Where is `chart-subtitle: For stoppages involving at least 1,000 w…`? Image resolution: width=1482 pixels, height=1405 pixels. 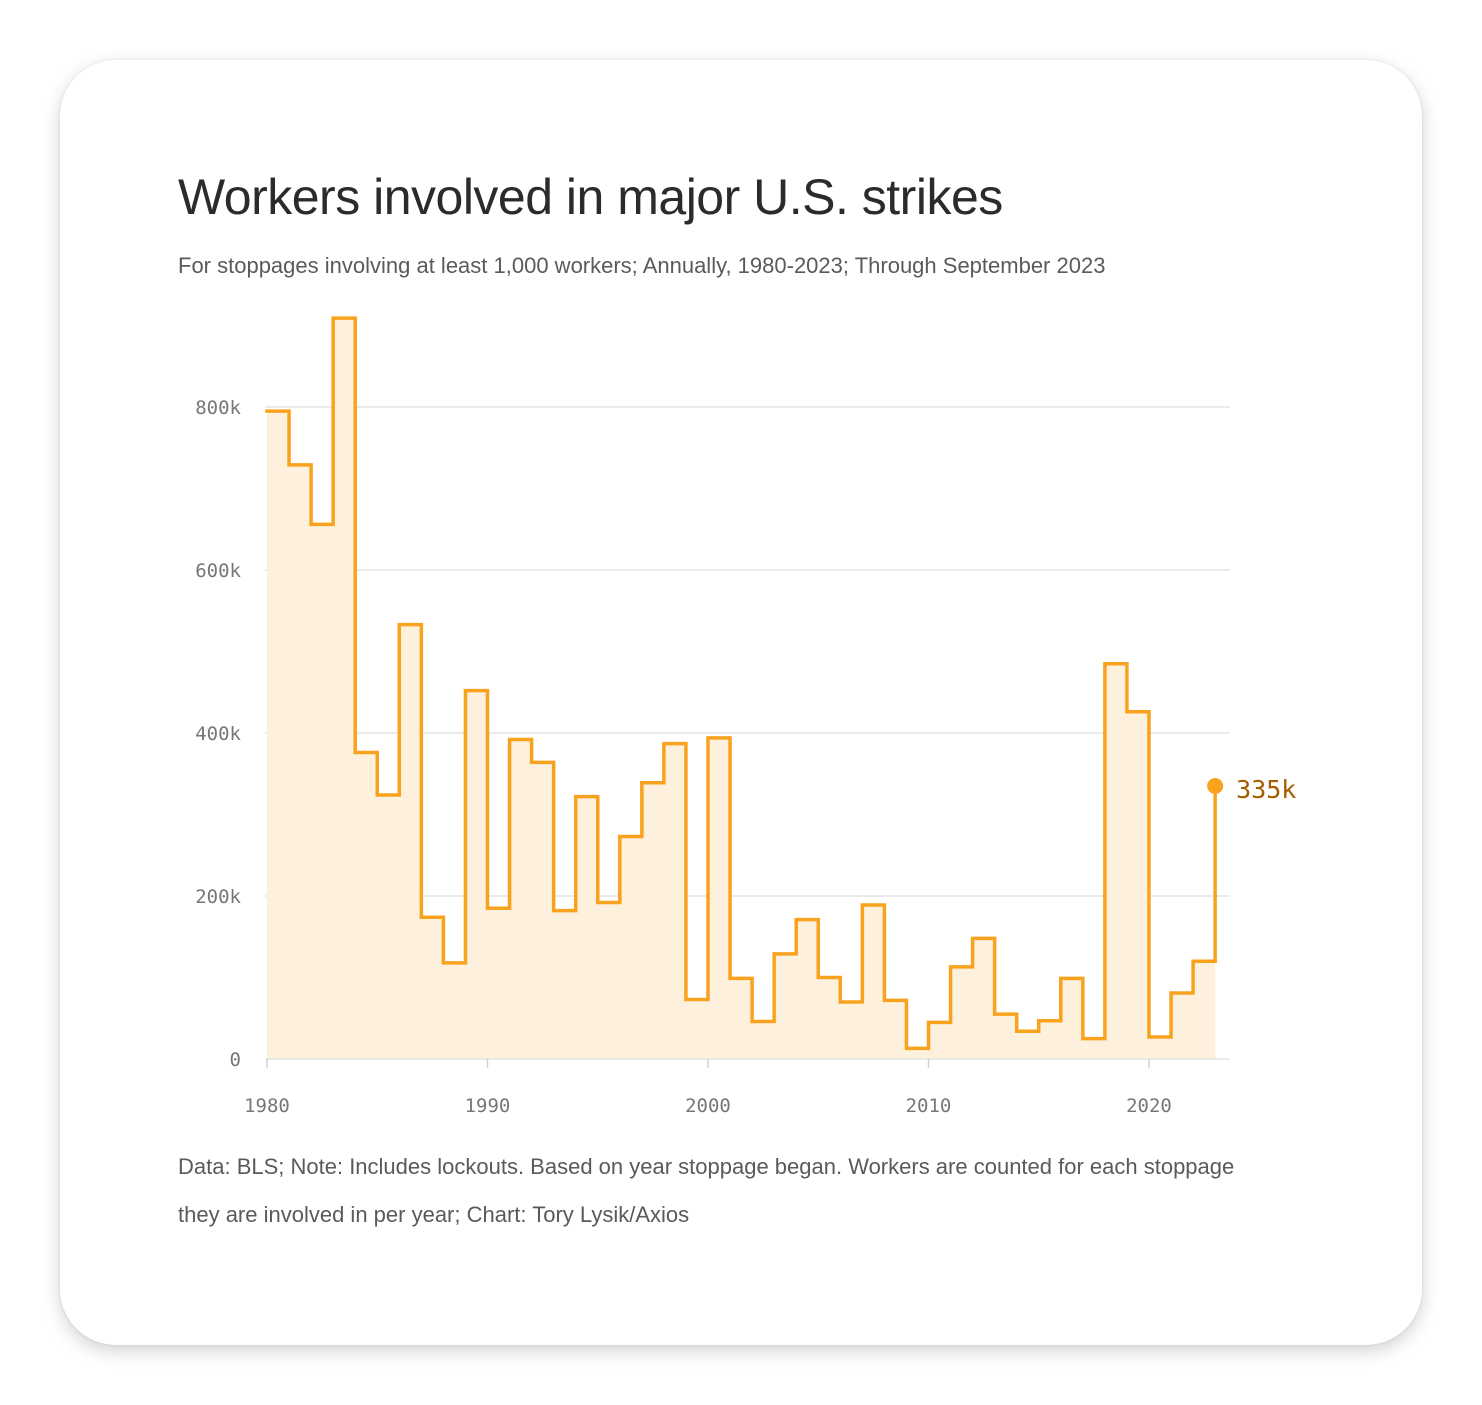
chart-subtitle: For stoppages involving at least 1,000 w… is located at coordinates (642, 265).